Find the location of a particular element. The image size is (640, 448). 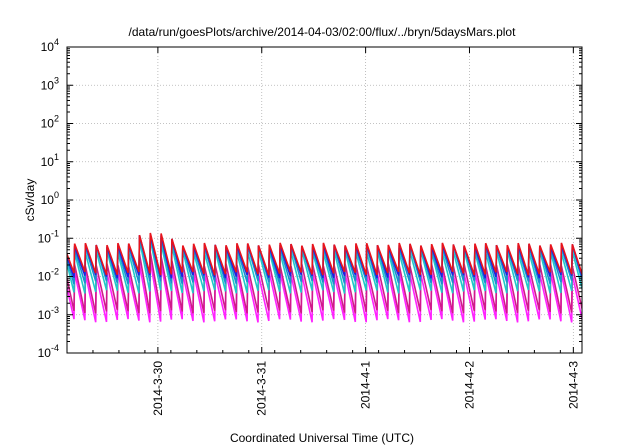

x-tick-label: 2014-4-3 is located at coordinates (573, 385).